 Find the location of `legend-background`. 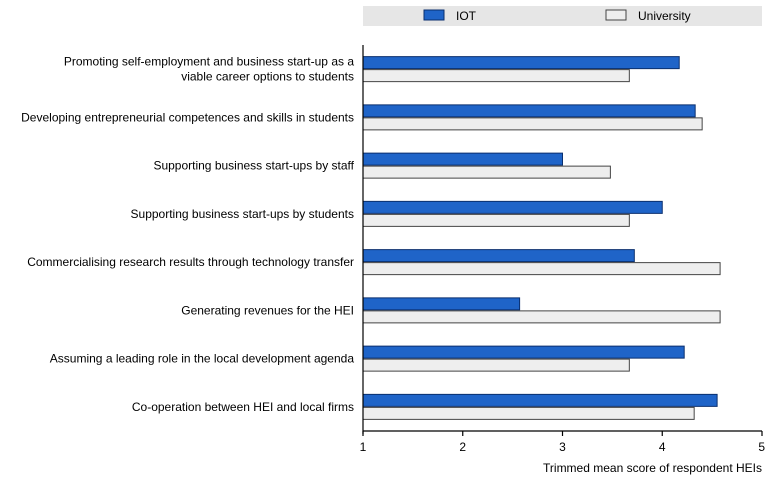

legend-background is located at coordinates (562, 16).